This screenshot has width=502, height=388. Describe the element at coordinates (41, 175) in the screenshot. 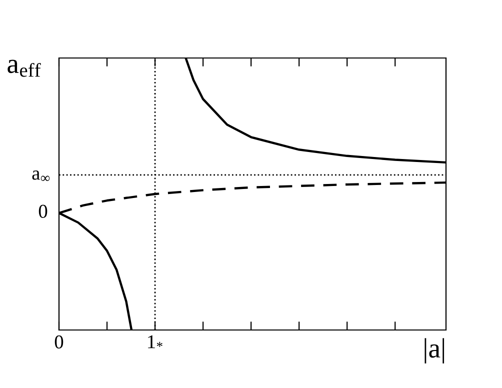

I see `ref-line-label: a$_{∞}$` at that location.